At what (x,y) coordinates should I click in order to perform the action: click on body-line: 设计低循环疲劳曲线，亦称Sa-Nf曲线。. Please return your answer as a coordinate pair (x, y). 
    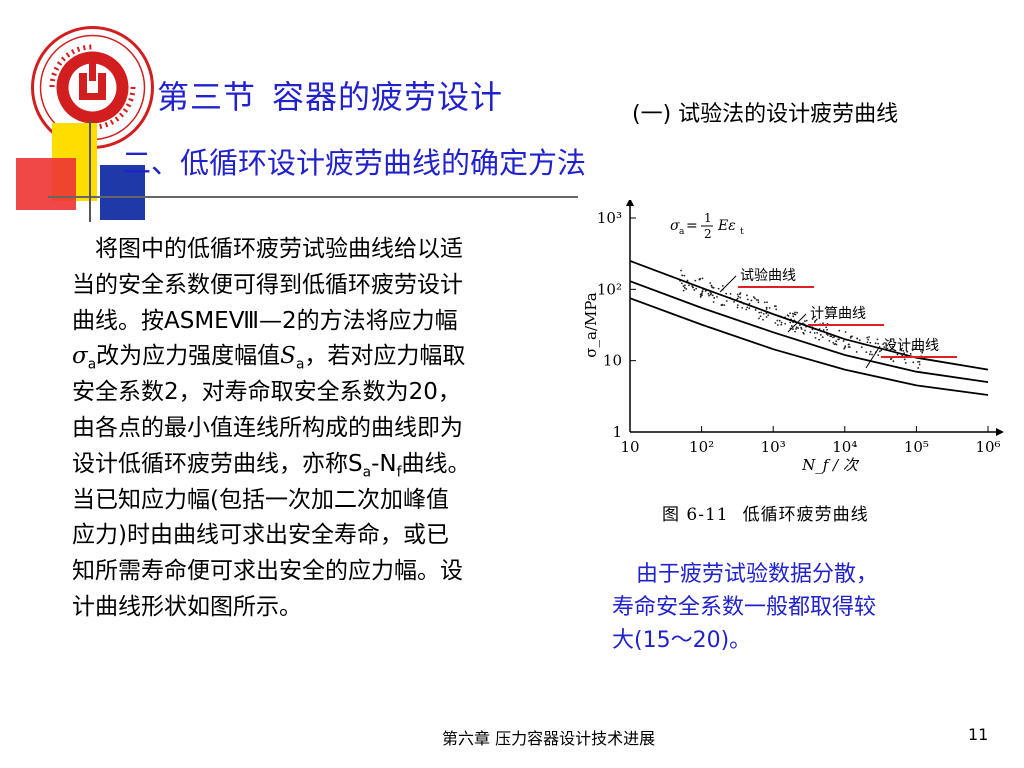
    Looking at the image, I should click on (322, 465).